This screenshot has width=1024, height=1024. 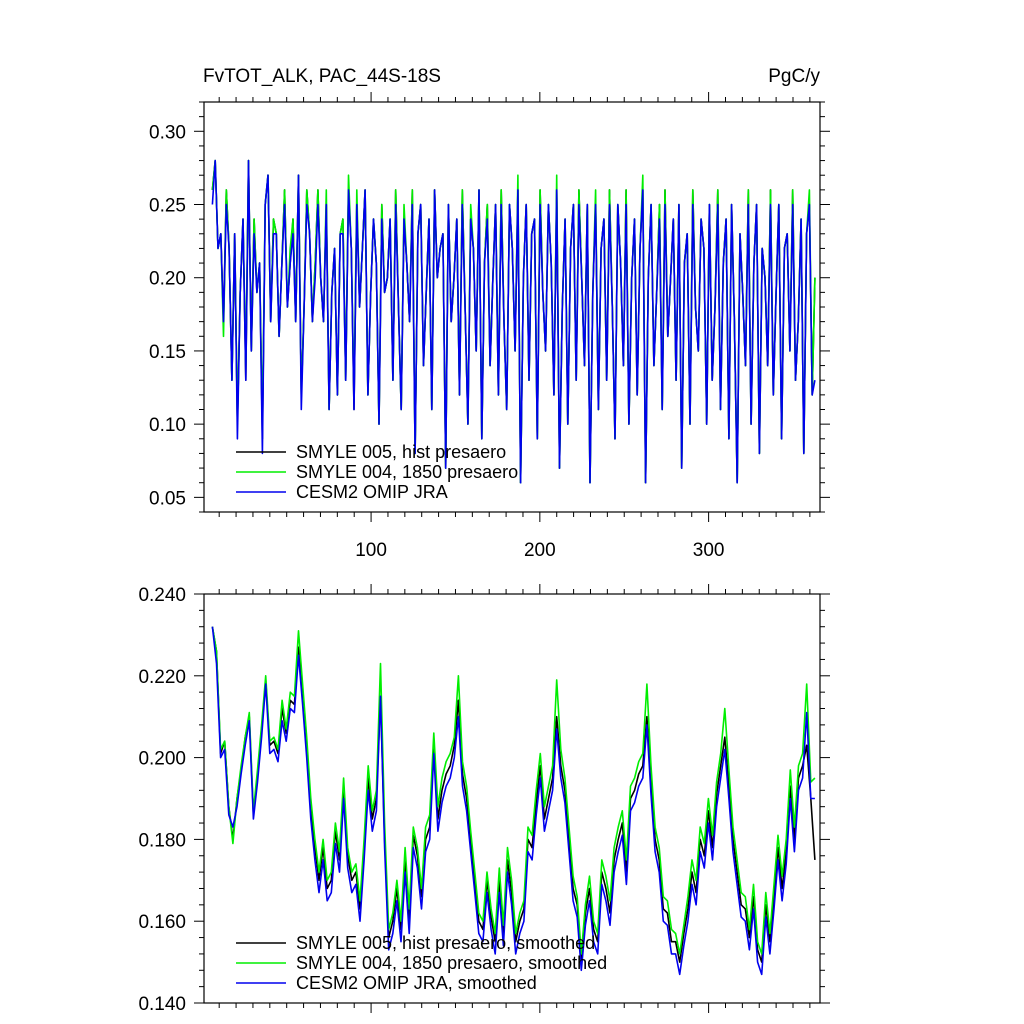 What do you see at coordinates (167, 206) in the screenshot?
I see `panel-0-ytick-label: 0.25` at bounding box center [167, 206].